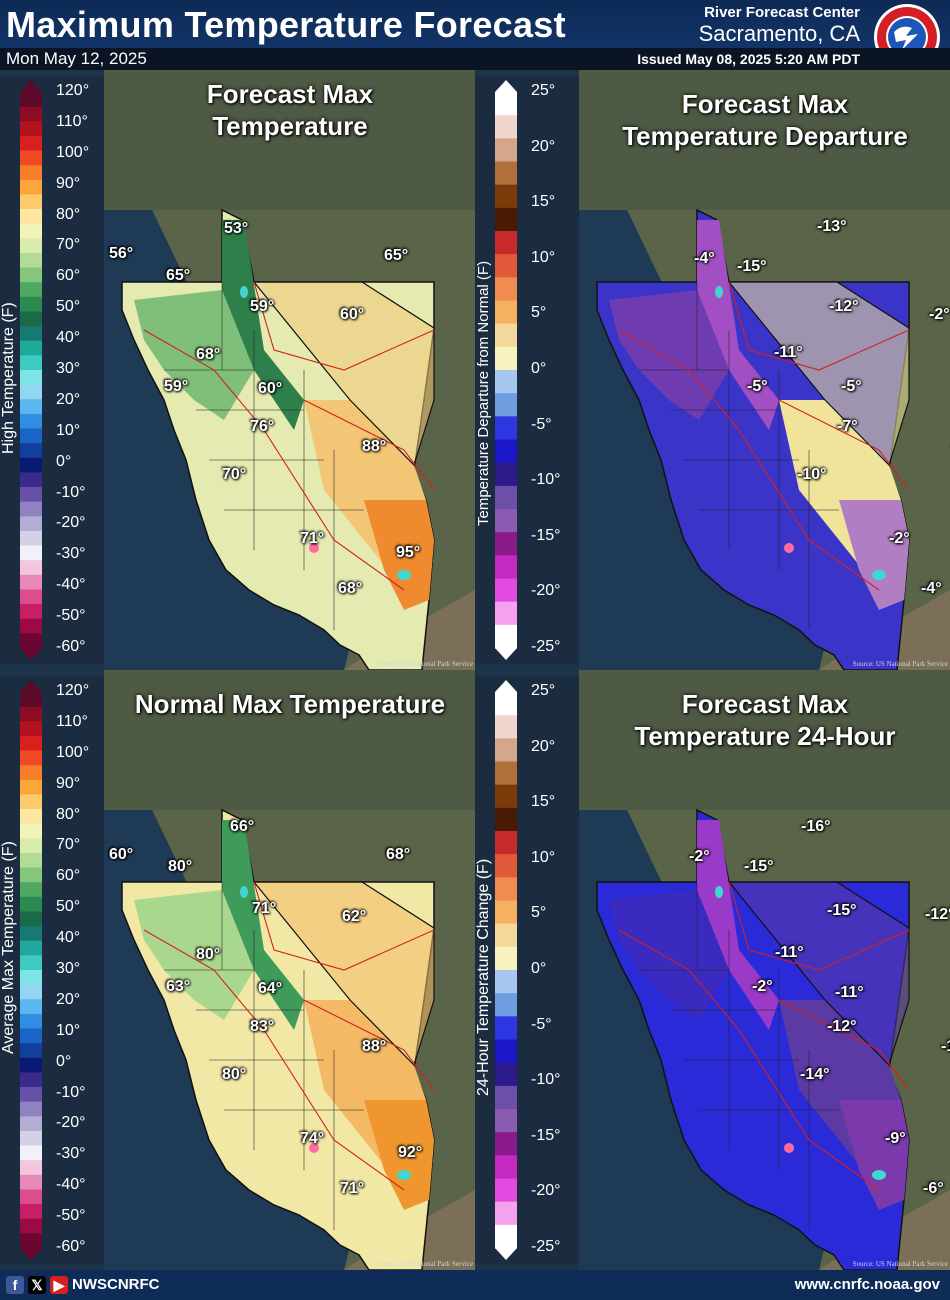 The image size is (950, 1300). Describe the element at coordinates (116, 1284) in the screenshot. I see `social-handle: NWSCNRFC` at that location.